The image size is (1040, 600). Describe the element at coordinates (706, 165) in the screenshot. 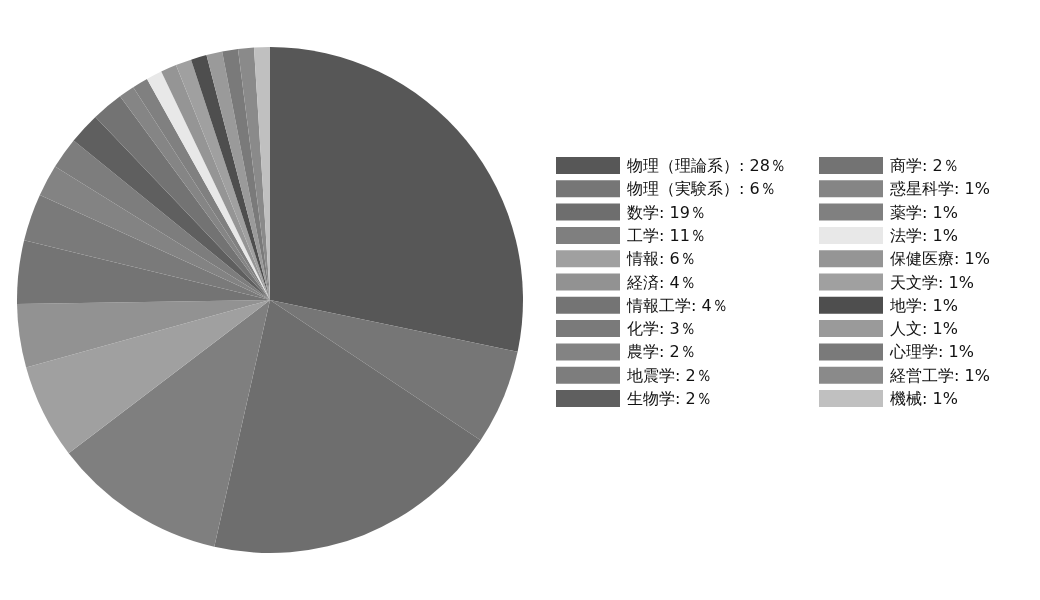

I see `legend-label: 物理（理論系）: 28％` at that location.